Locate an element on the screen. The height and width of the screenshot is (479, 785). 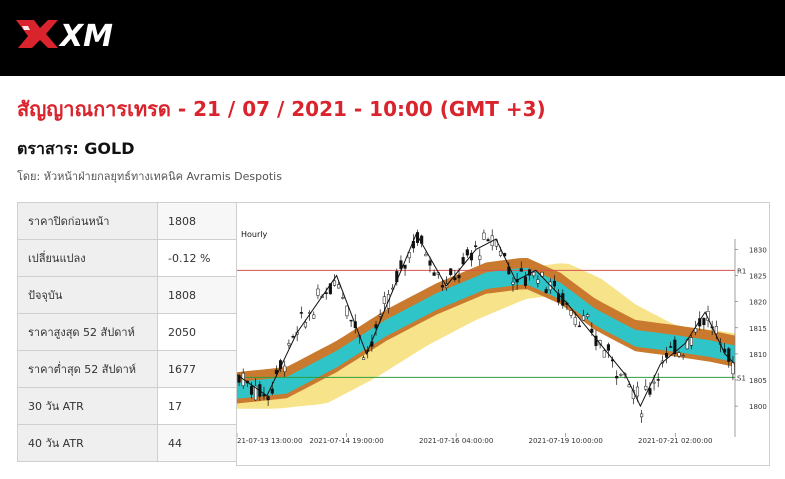
y-tick-label: 1810 is located at coordinates (758, 355).